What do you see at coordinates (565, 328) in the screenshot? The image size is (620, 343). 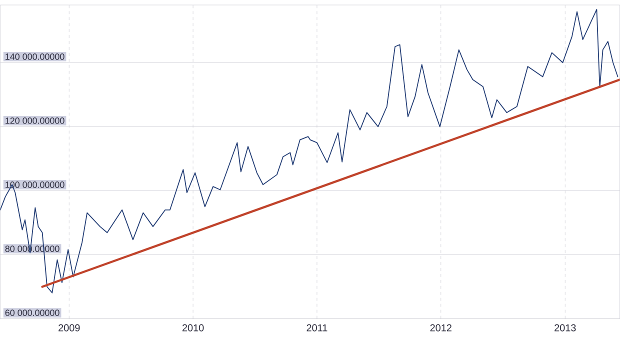 I see `x-tick-label: 2013` at bounding box center [565, 328].